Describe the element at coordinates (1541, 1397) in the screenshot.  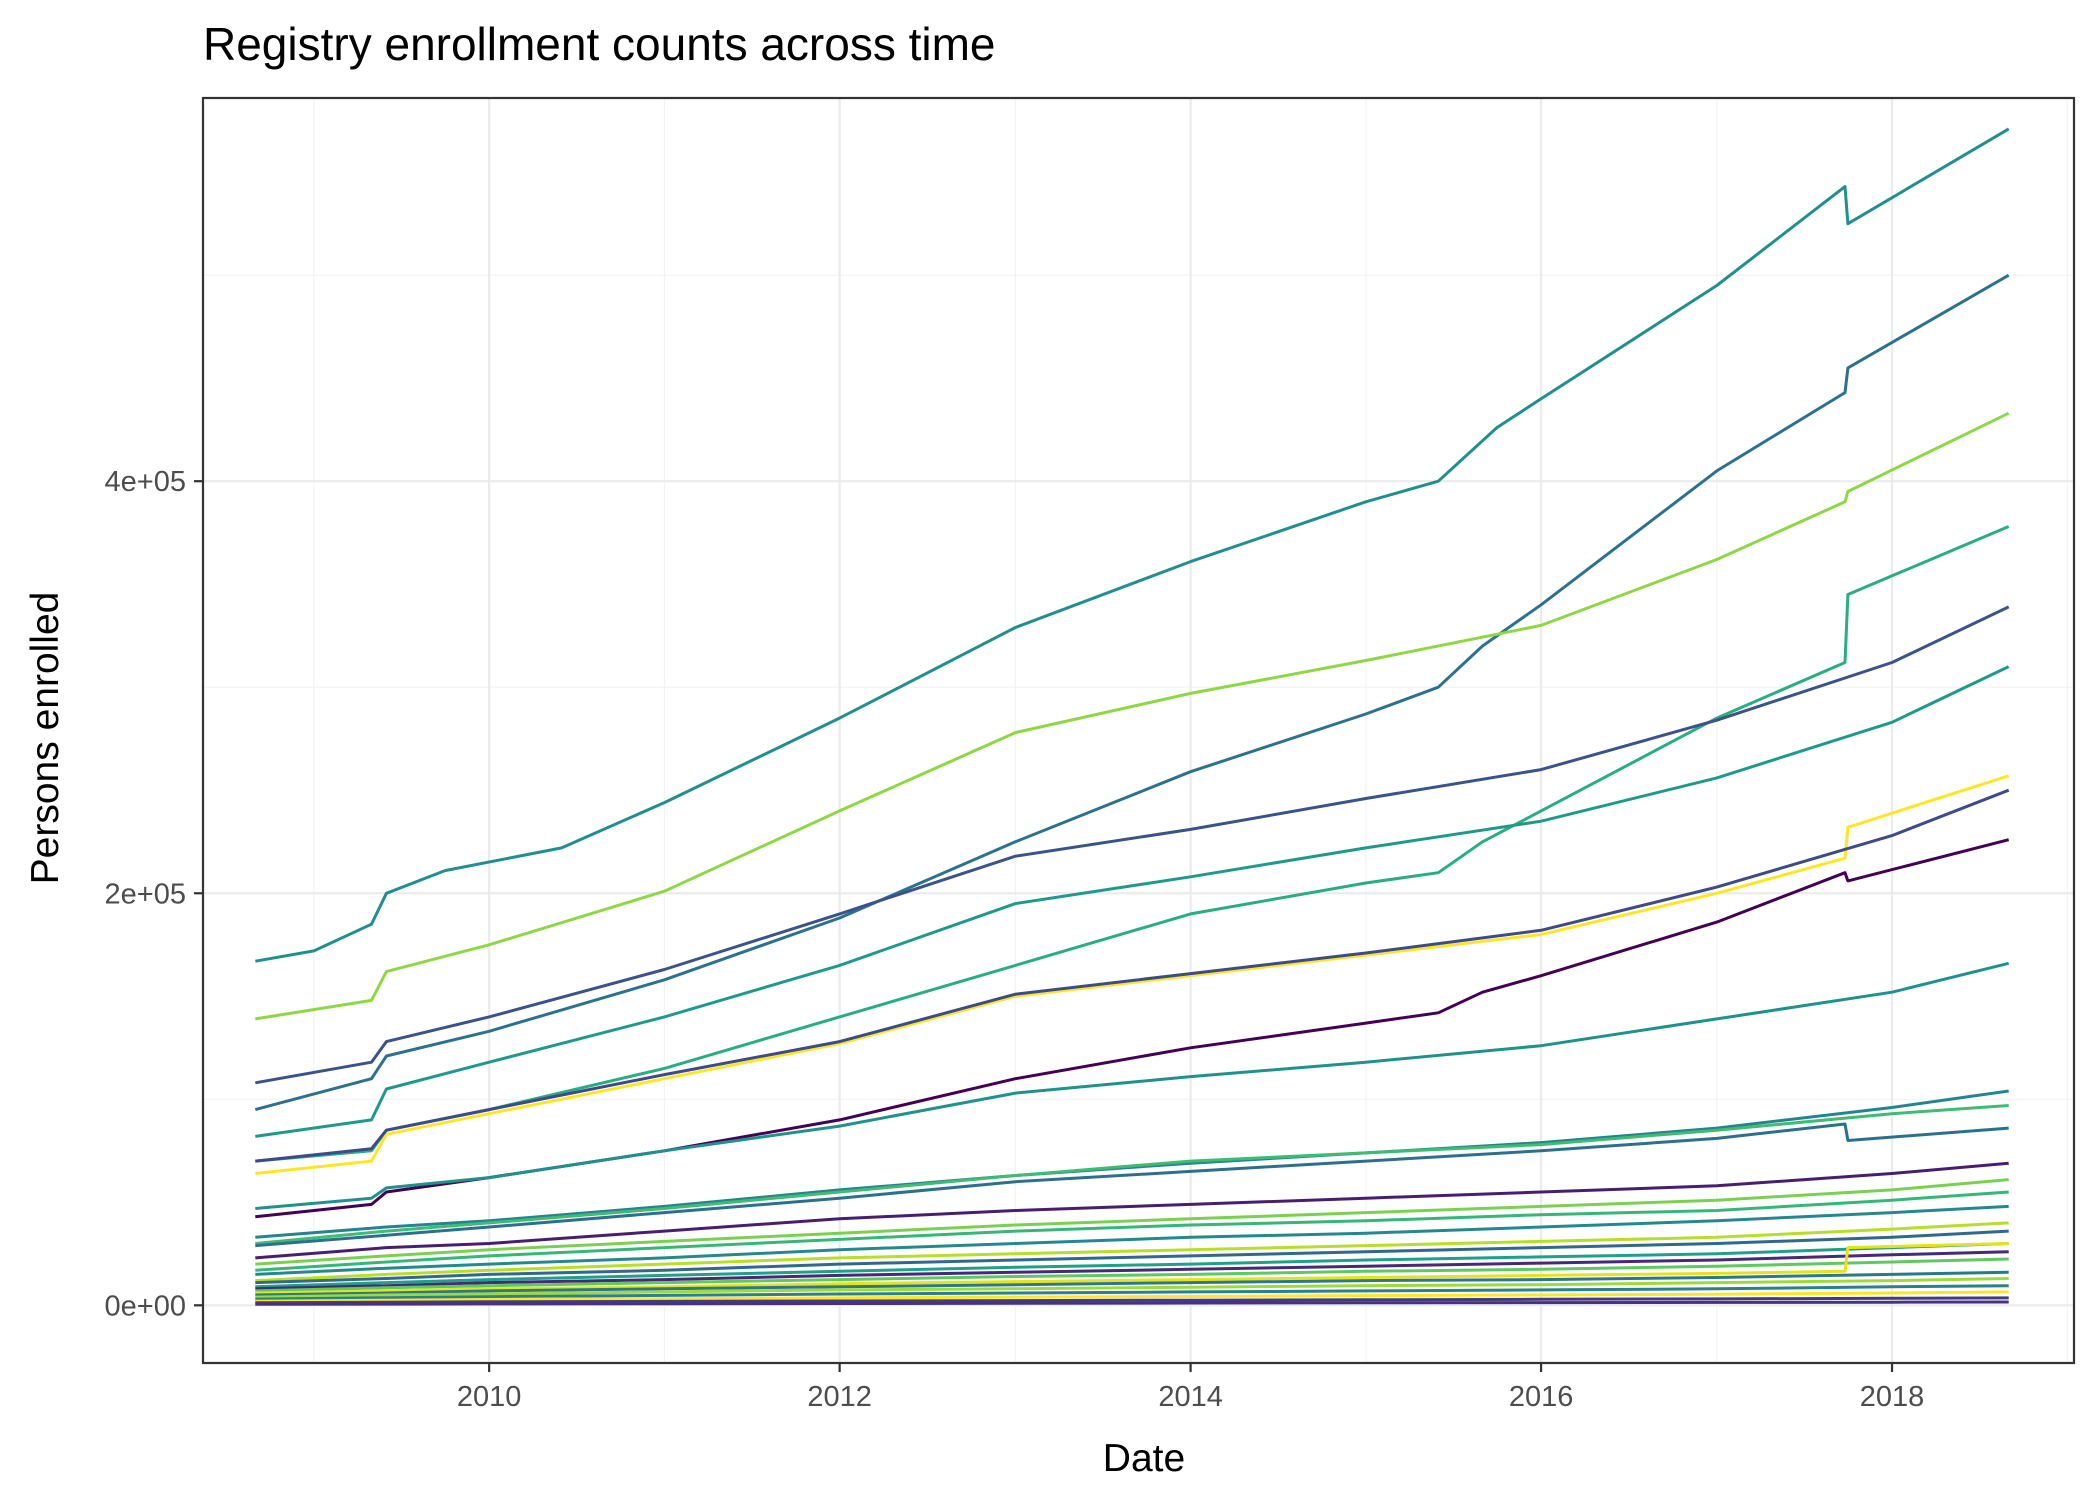
I see `x-tick-label: 2016` at that location.